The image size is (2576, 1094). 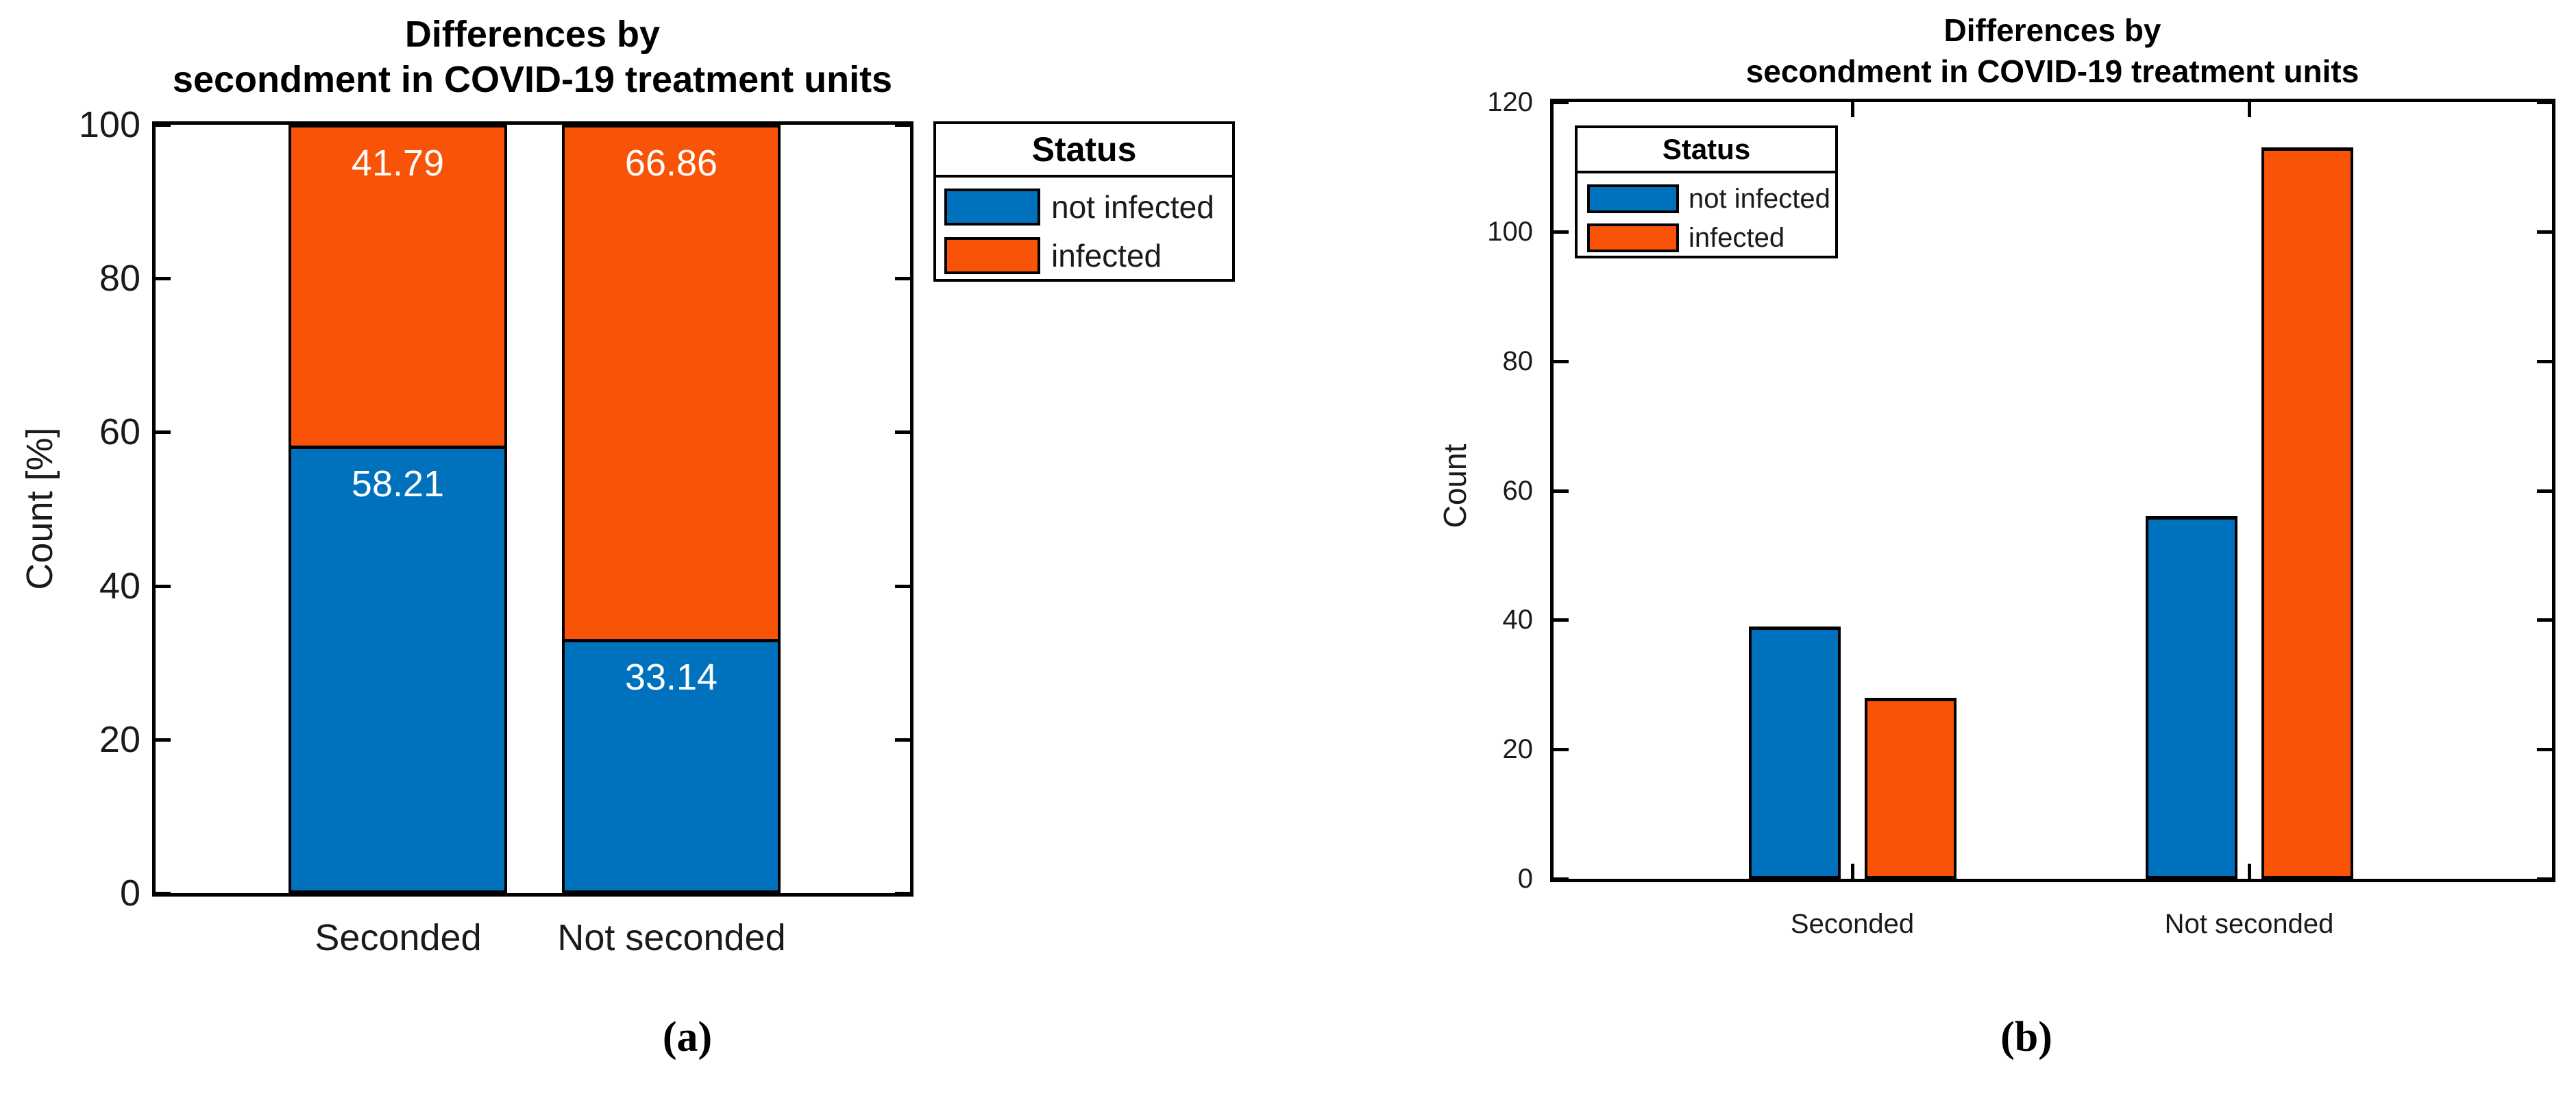 What do you see at coordinates (671, 677) in the screenshot?
I see `bar-value-label: 33.14` at bounding box center [671, 677].